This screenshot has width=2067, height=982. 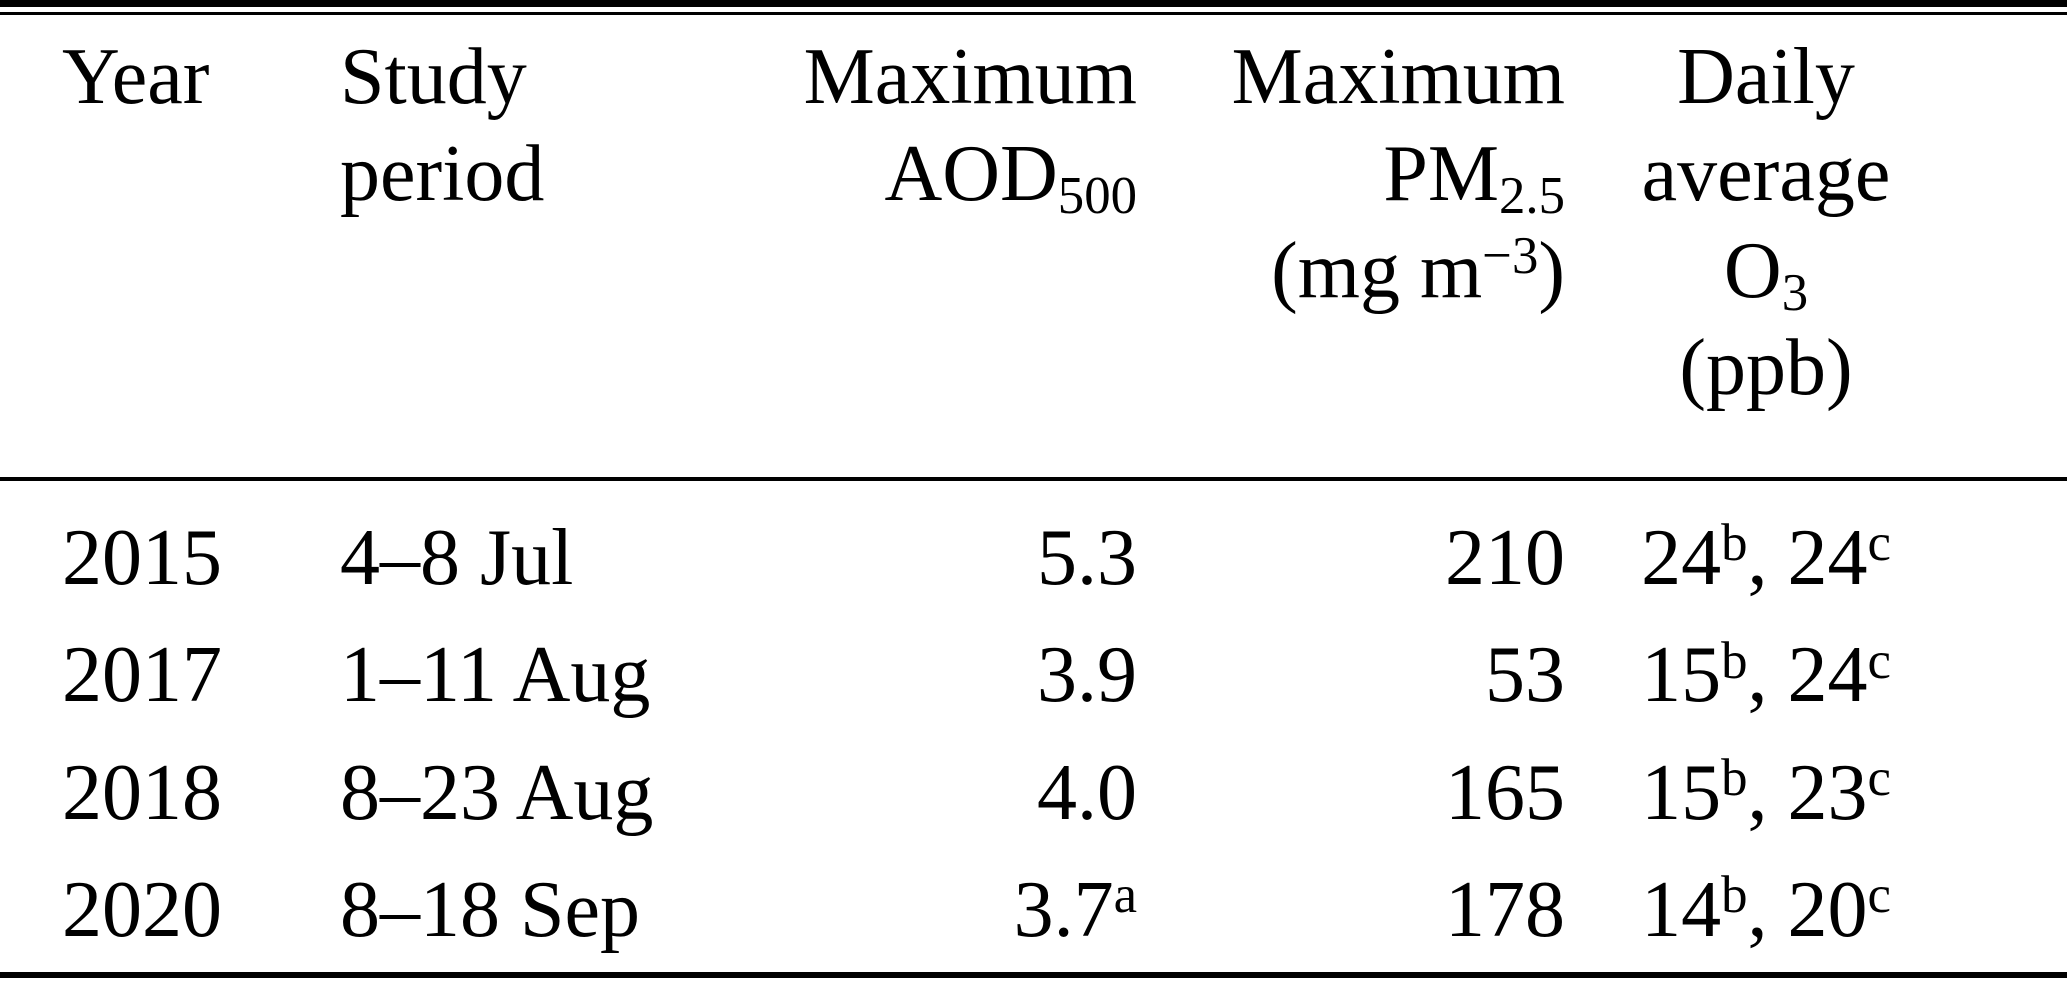 What do you see at coordinates (1097, 195) in the screenshot?
I see `aod-subscript: 500` at bounding box center [1097, 195].